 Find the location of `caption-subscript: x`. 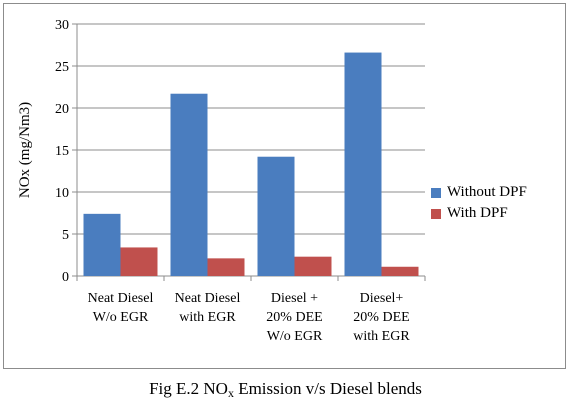

caption-subscript: x is located at coordinates (230, 393).